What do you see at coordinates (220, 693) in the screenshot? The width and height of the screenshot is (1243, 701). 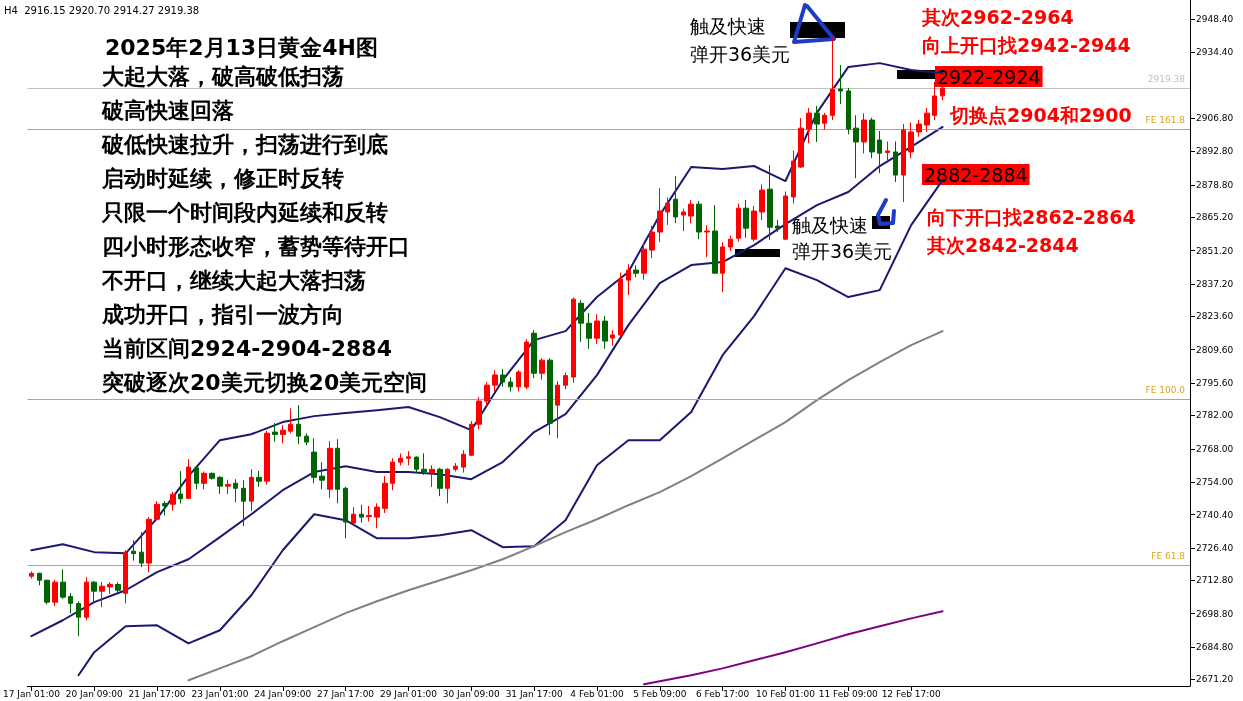 I see `x-tick-label: 23 Jan 01:00` at bounding box center [220, 693].